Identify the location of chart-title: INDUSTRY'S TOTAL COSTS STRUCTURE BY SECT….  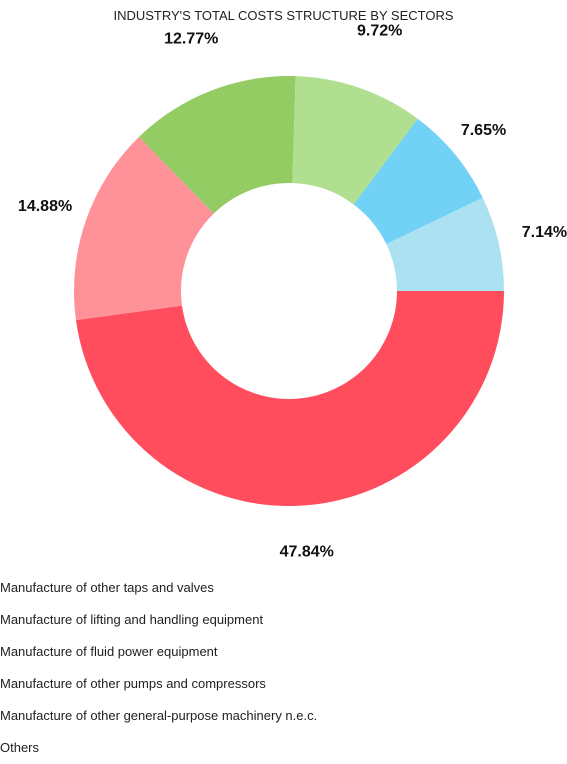
(283, 15).